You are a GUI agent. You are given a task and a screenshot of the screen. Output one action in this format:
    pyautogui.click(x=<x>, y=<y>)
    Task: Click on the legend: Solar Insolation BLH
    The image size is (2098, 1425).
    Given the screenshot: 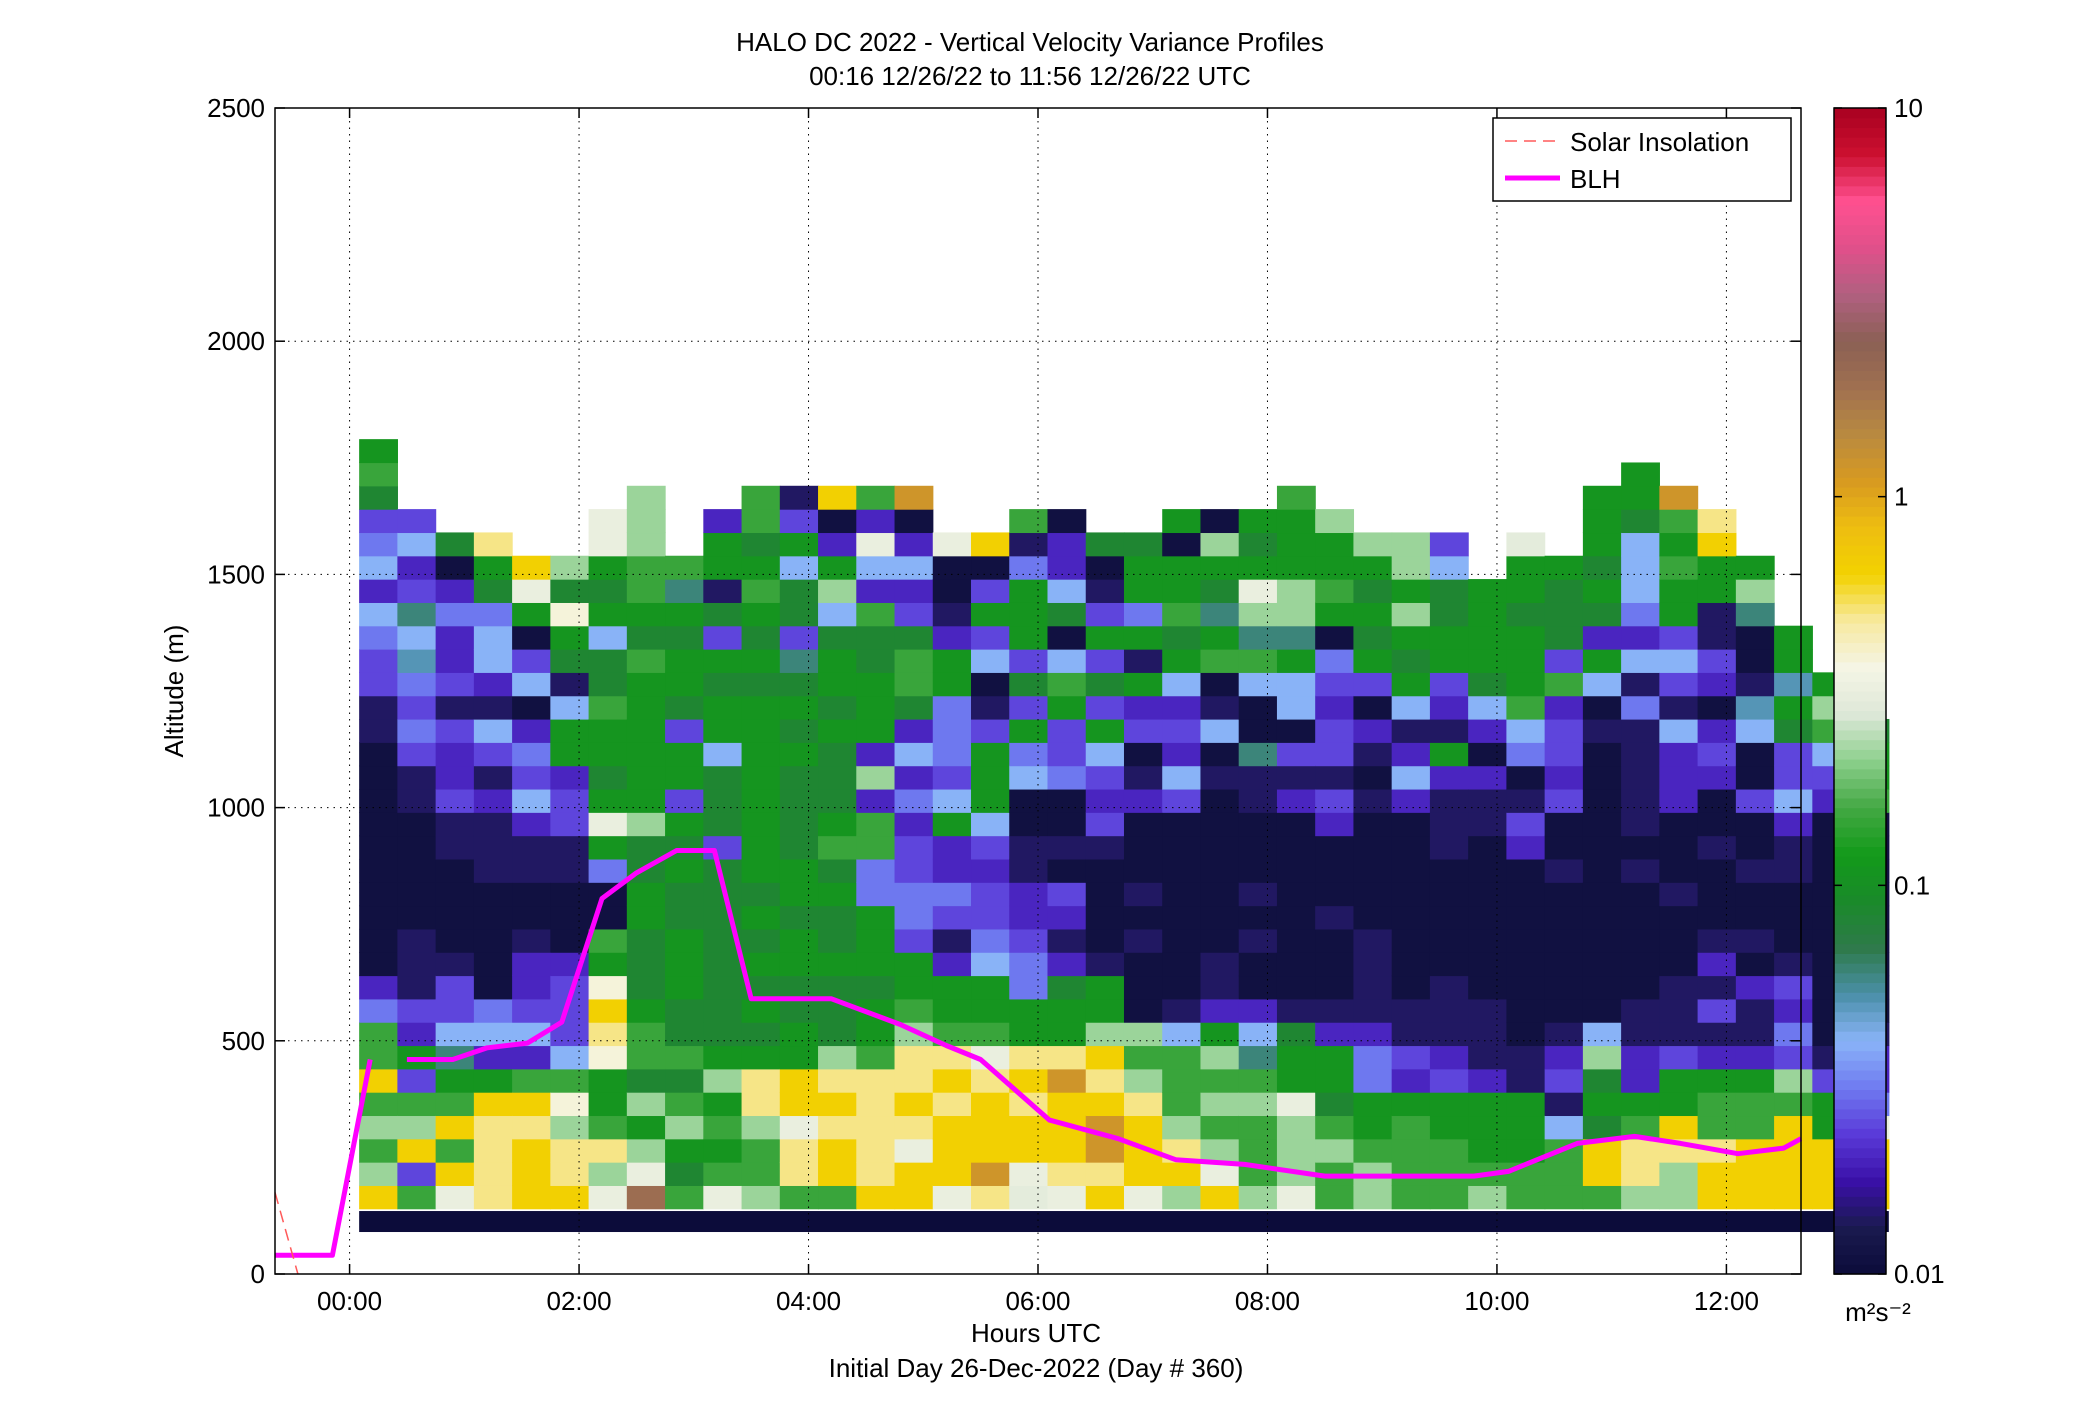 What is the action you would take?
    pyautogui.click(x=1642, y=159)
    